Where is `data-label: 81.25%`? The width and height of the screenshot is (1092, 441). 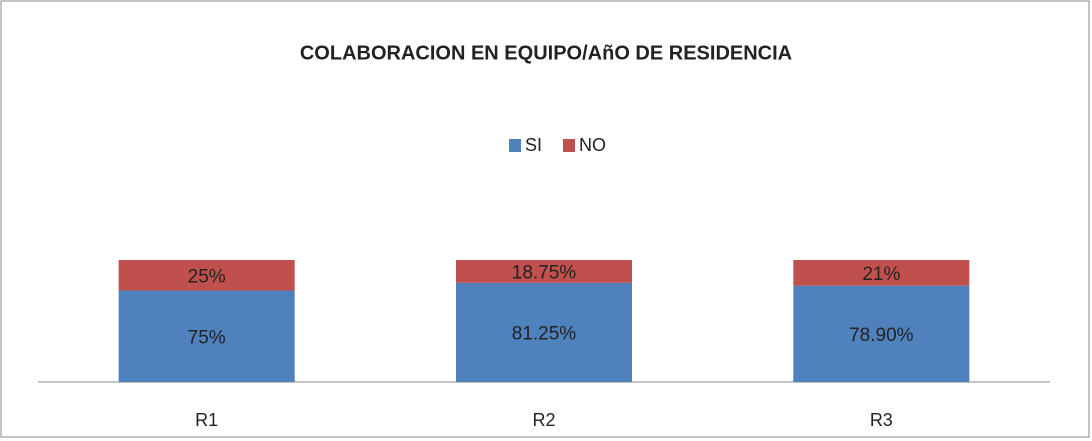 data-label: 81.25% is located at coordinates (544, 333).